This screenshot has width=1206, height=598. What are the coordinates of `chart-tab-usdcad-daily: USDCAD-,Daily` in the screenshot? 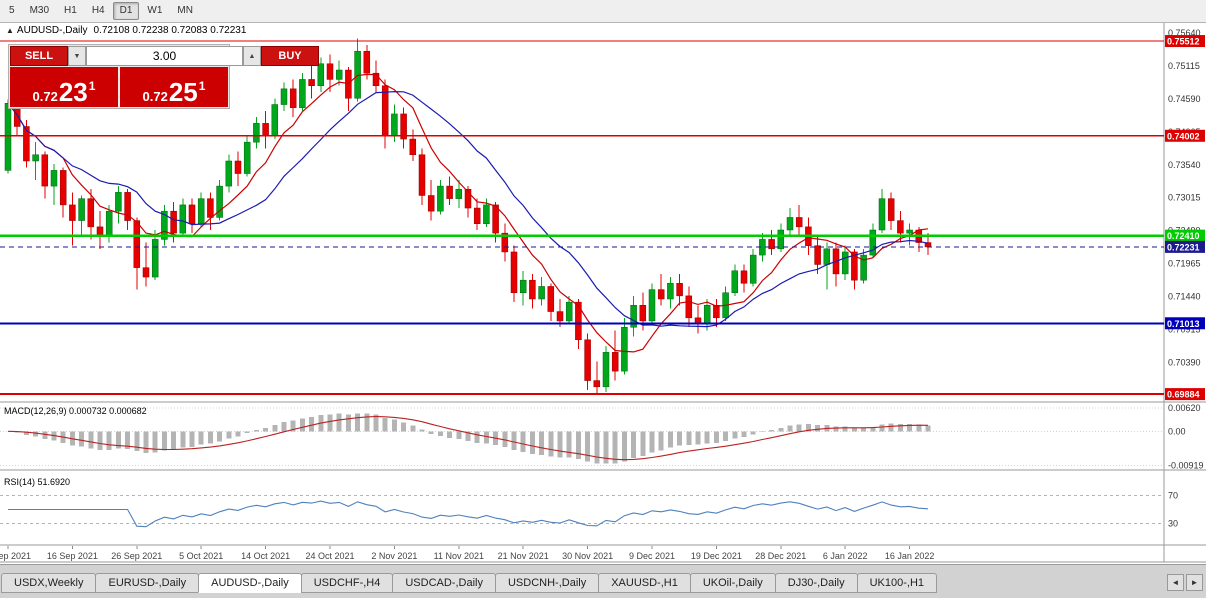 It's located at (444, 583).